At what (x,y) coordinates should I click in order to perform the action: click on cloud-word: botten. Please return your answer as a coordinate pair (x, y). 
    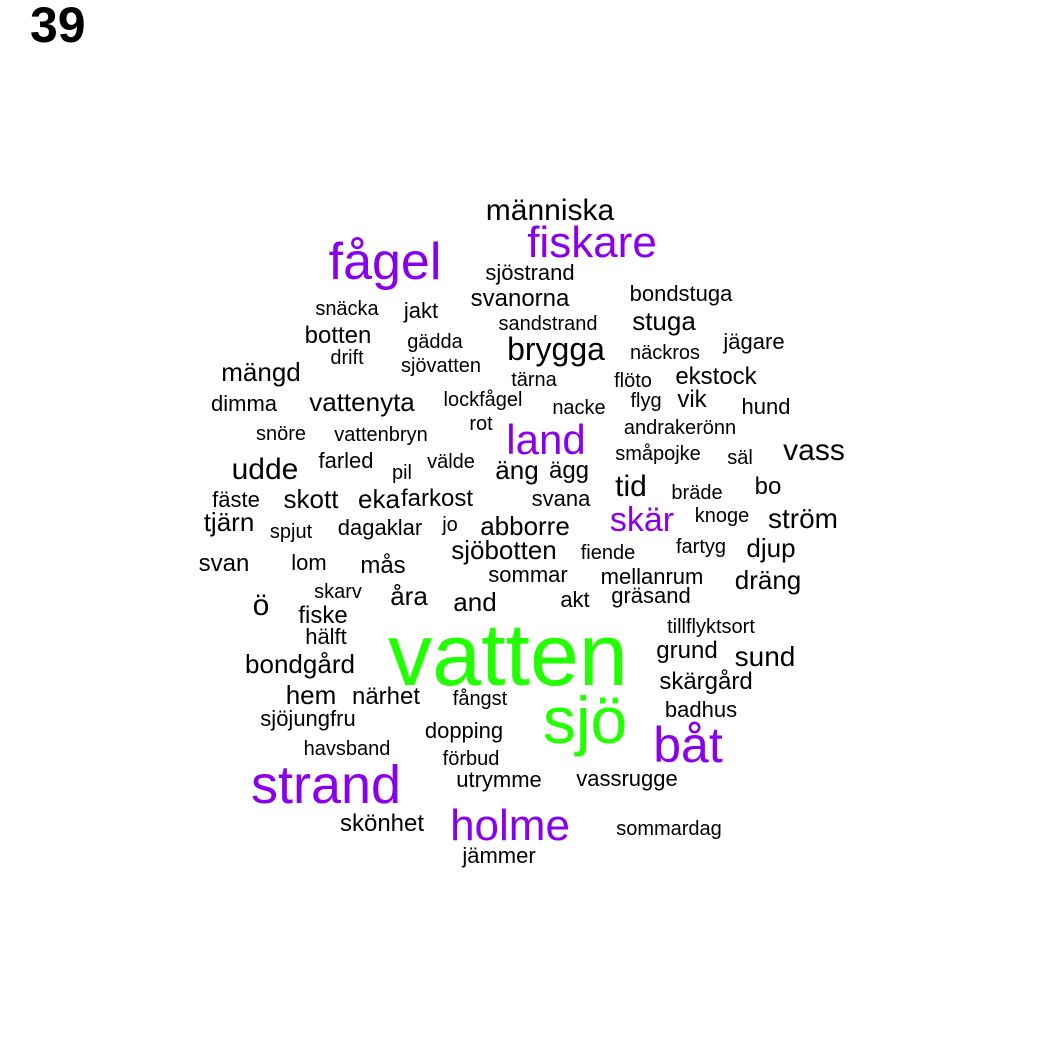
    Looking at the image, I should click on (338, 335).